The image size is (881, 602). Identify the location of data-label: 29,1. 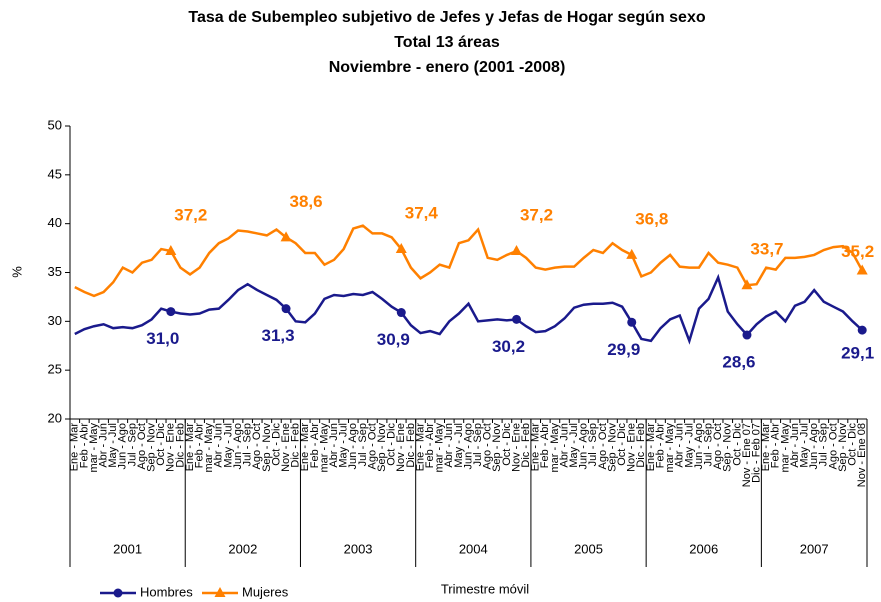
(857, 353).